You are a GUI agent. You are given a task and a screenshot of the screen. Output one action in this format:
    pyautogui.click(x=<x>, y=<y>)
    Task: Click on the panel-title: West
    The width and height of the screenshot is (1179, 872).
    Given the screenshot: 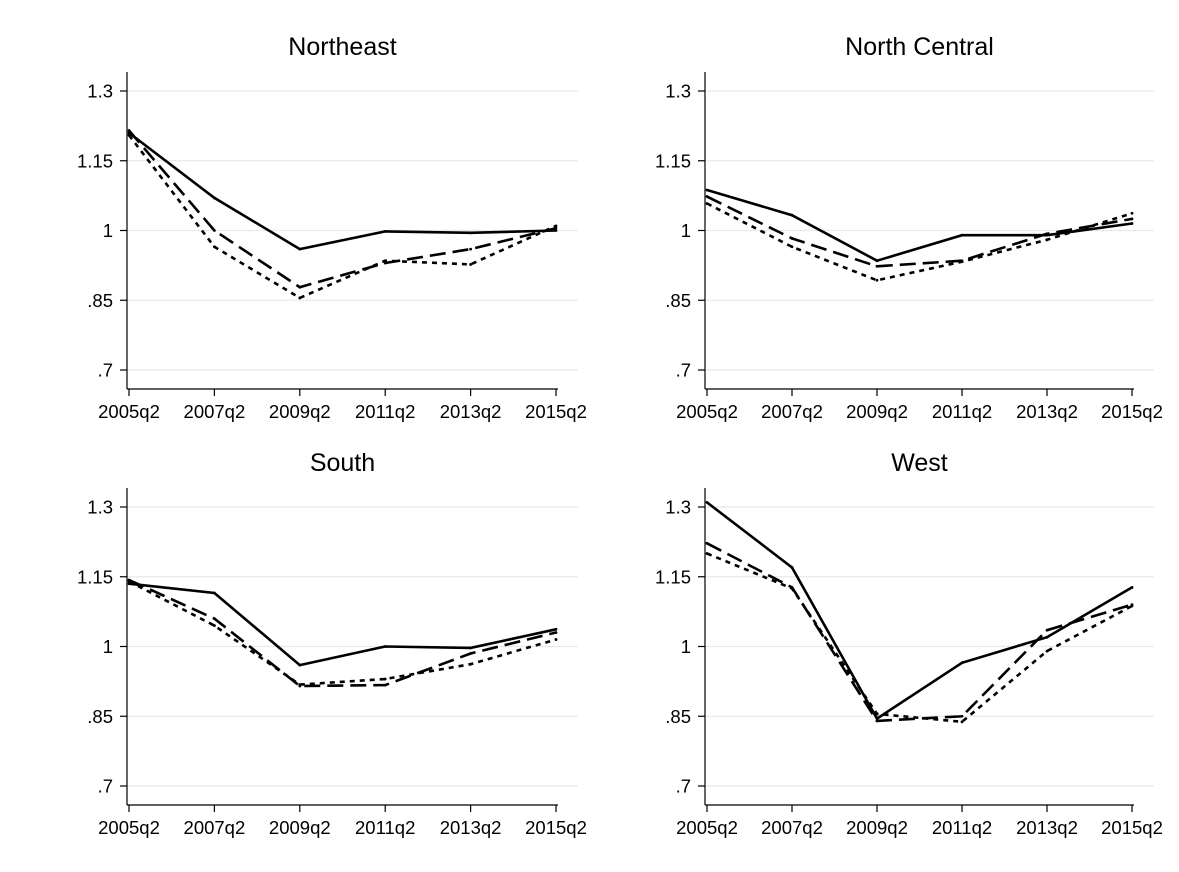 What is the action you would take?
    pyautogui.click(x=919, y=463)
    